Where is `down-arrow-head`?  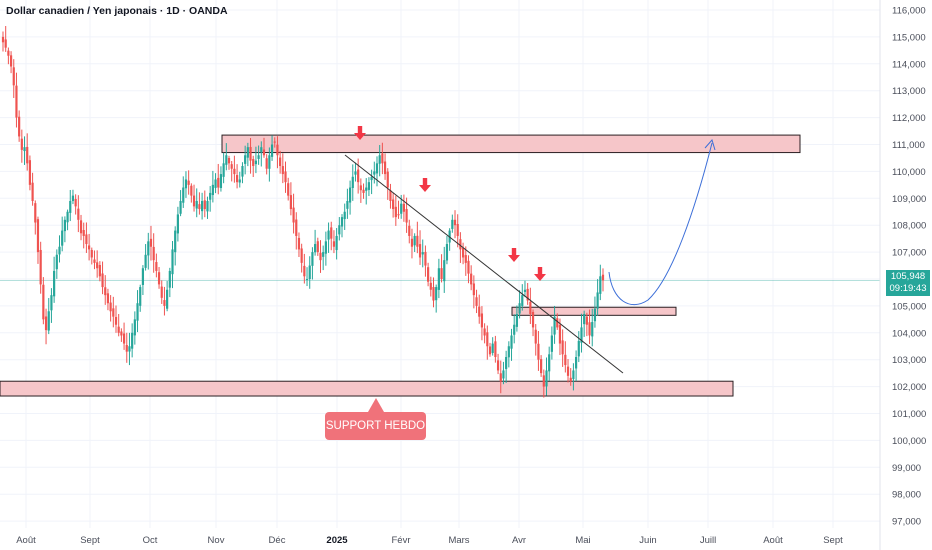 down-arrow-head is located at coordinates (360, 136).